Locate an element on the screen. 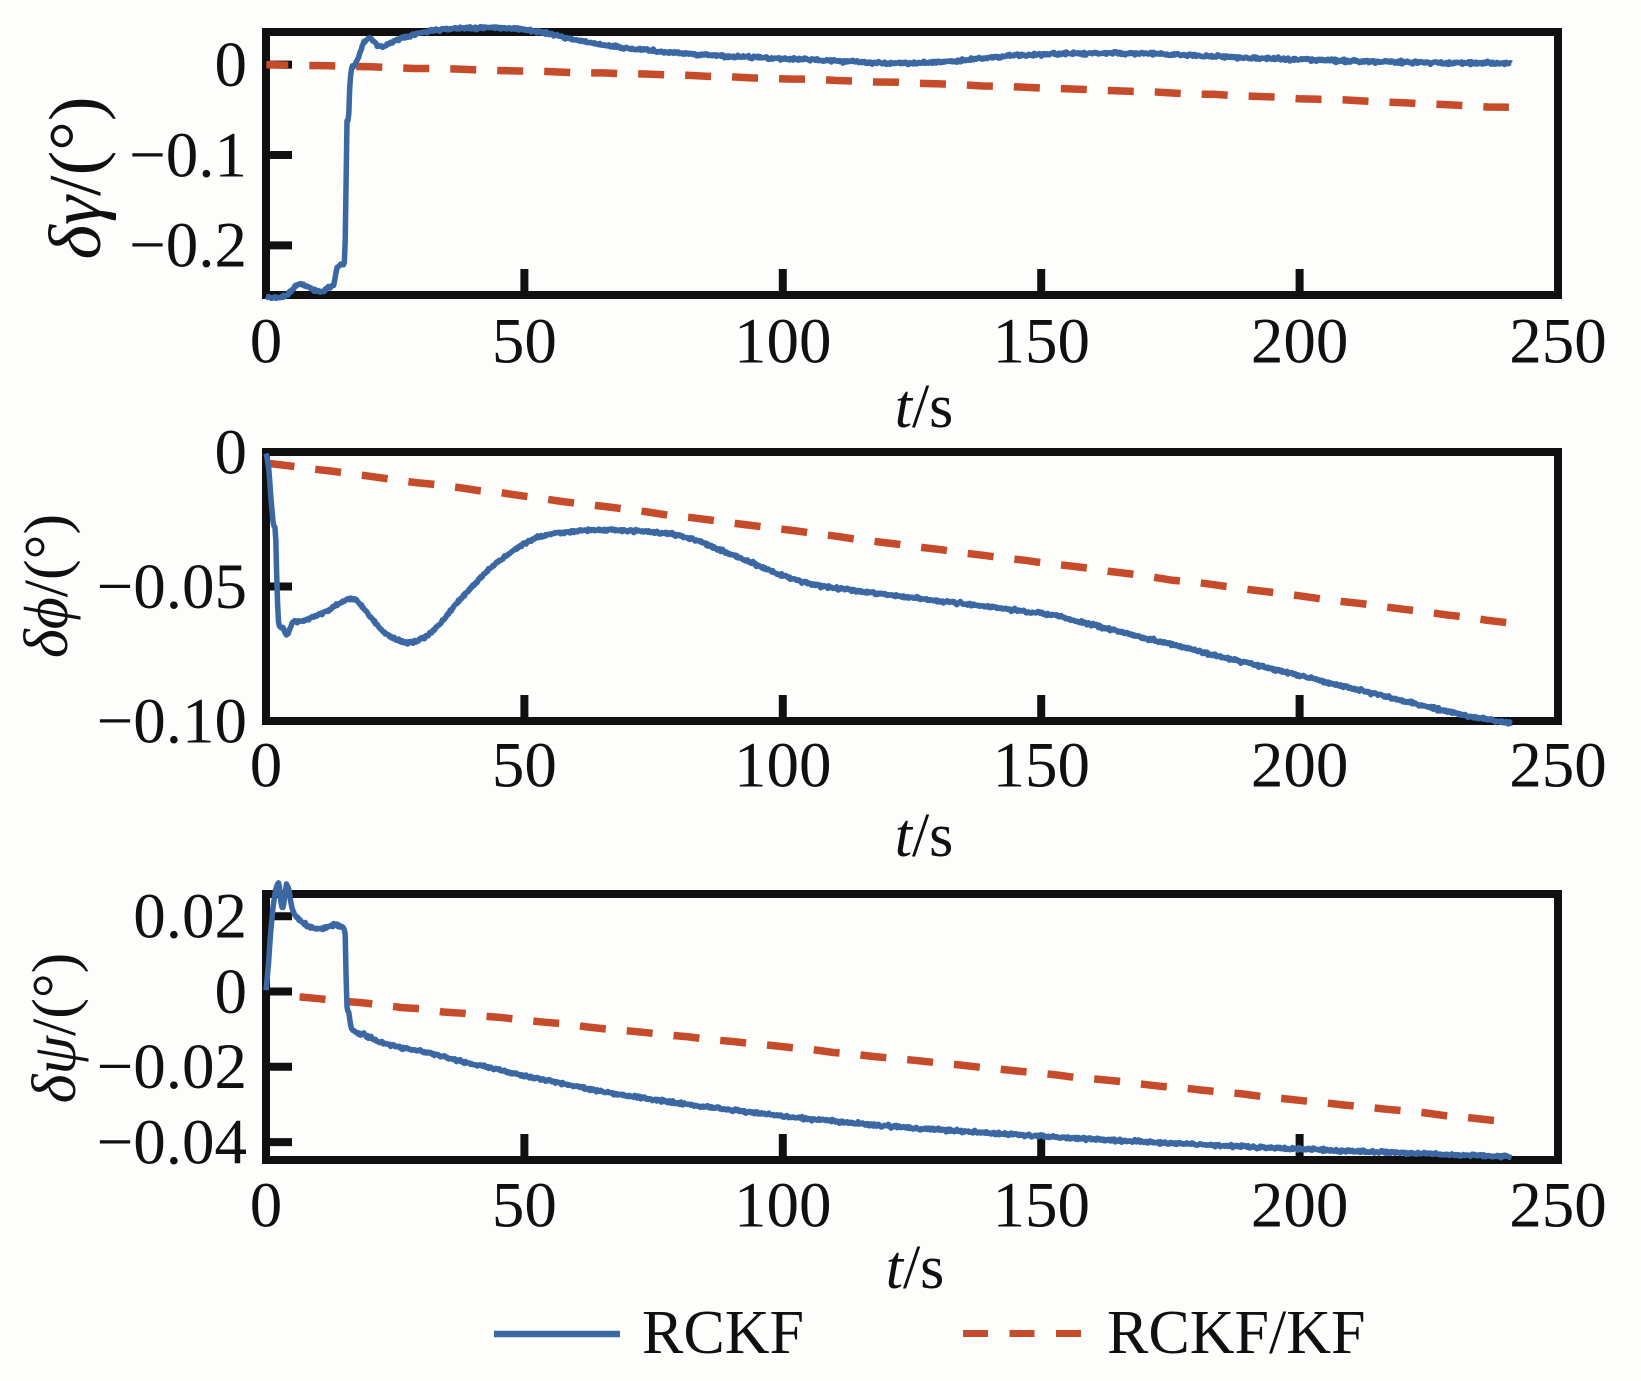 The image size is (1641, 1381). svg-text: δϕ/(°) is located at coordinates (47, 586).